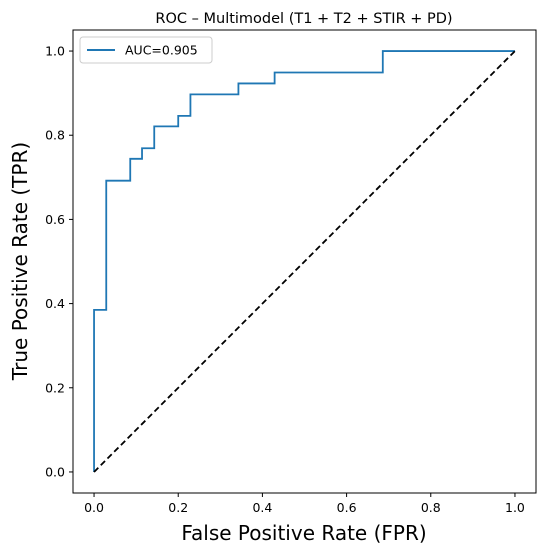 The width and height of the screenshot is (550, 553). I want to click on x-axis-ticks: 0.0 0.2 0.4 0.6 0.8 1.0, so click(304, 504).